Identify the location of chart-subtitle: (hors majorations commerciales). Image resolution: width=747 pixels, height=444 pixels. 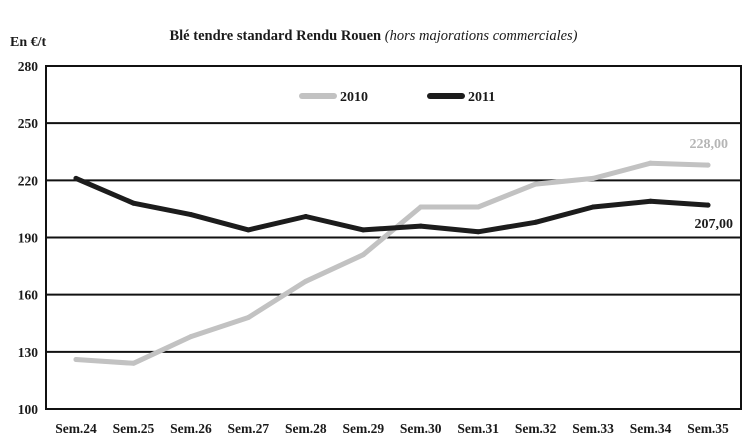
(481, 36).